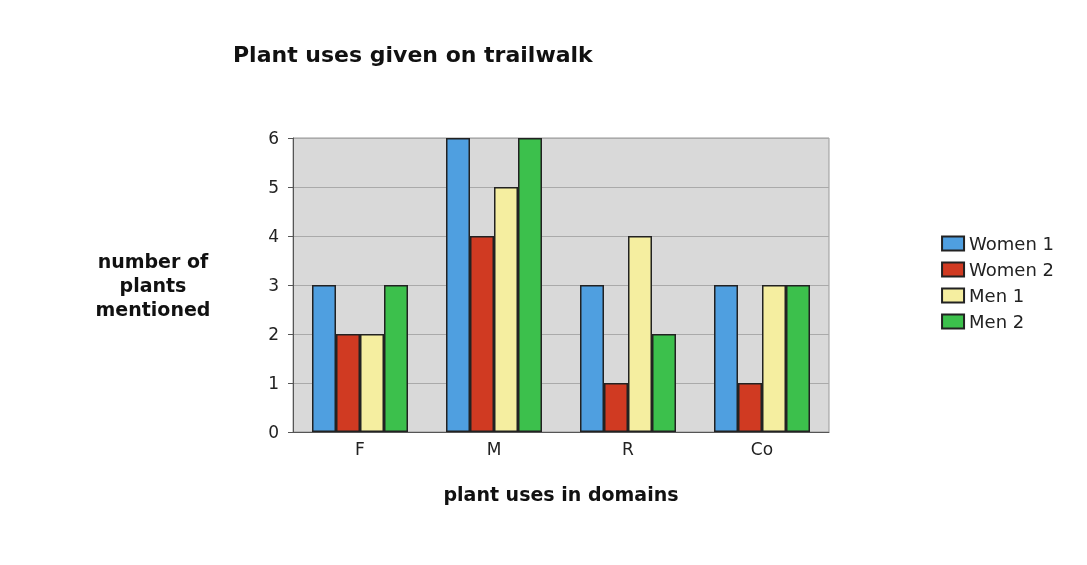 This screenshot has height=565, width=1087. Describe the element at coordinates (628, 448) in the screenshot. I see `x-tick-label: R` at that location.